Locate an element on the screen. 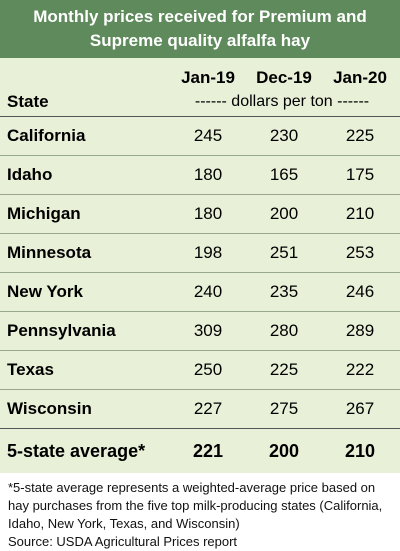 The height and width of the screenshot is (551, 400). state-name: Texas is located at coordinates (30, 369).